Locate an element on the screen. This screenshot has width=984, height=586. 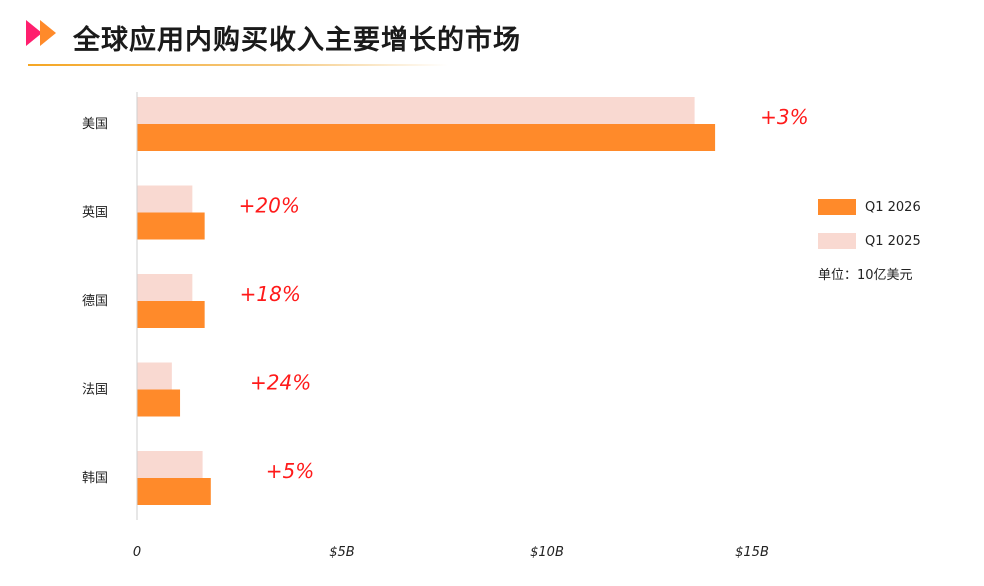
x-tick-label-2: $10B is located at coordinates (547, 552).